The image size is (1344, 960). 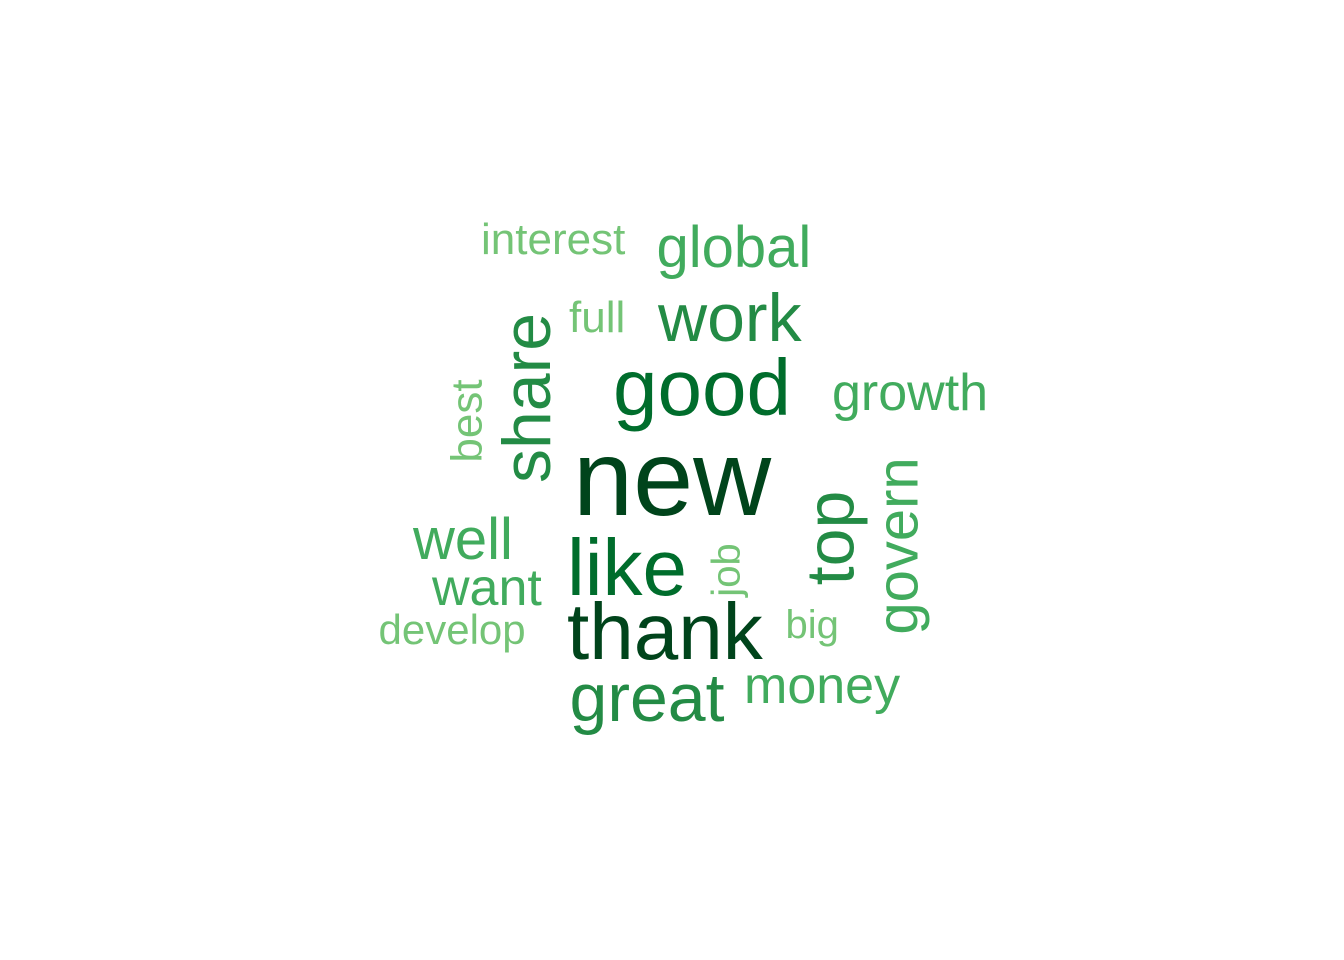 I want to click on word-want: want, so click(x=487, y=588).